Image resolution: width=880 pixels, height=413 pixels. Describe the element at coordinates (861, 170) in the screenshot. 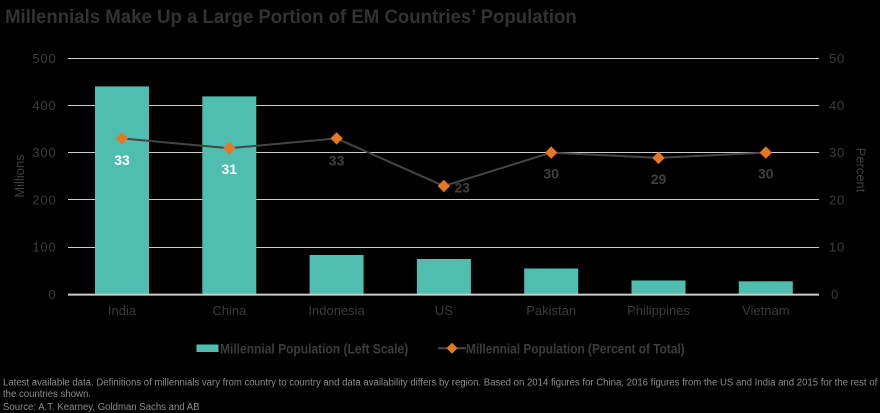

I see `svg-text: Percent` at that location.